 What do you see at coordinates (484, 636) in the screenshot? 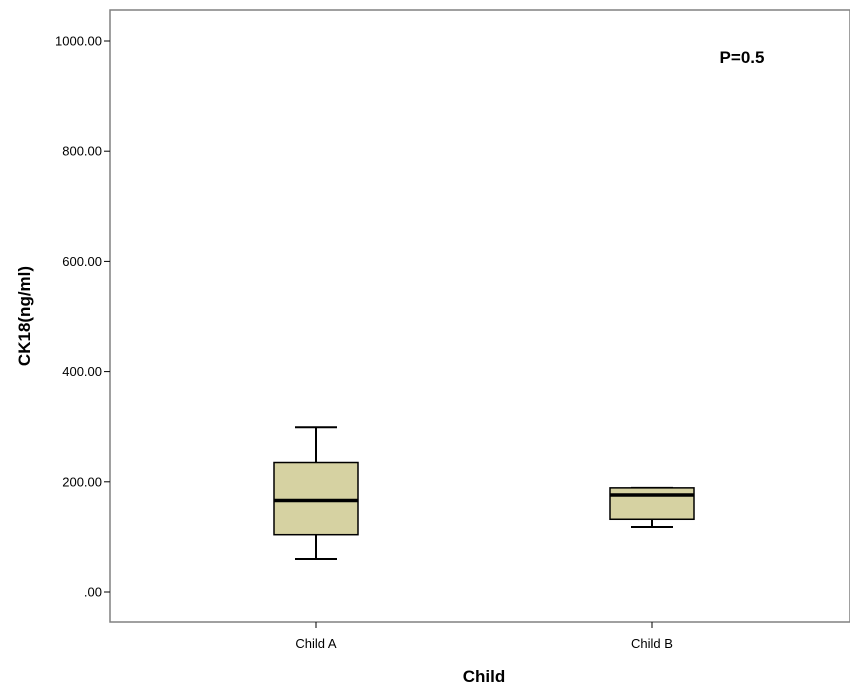
I see `x-axis: Child A Child B` at bounding box center [484, 636].